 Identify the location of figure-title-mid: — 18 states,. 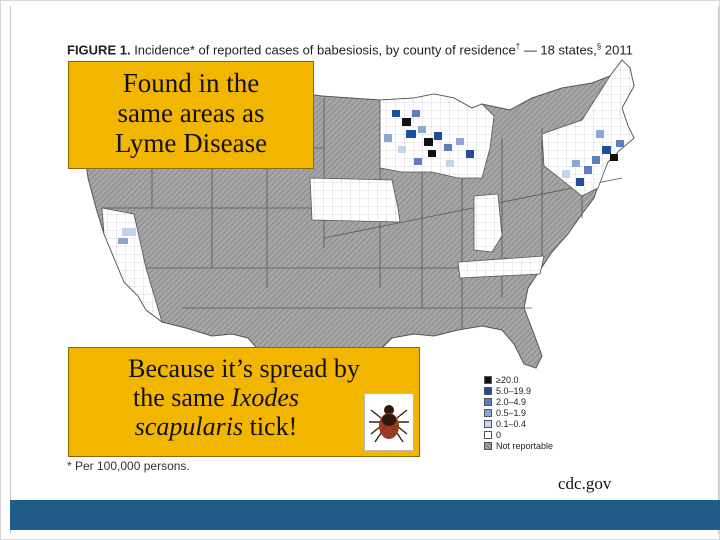
(558, 50).